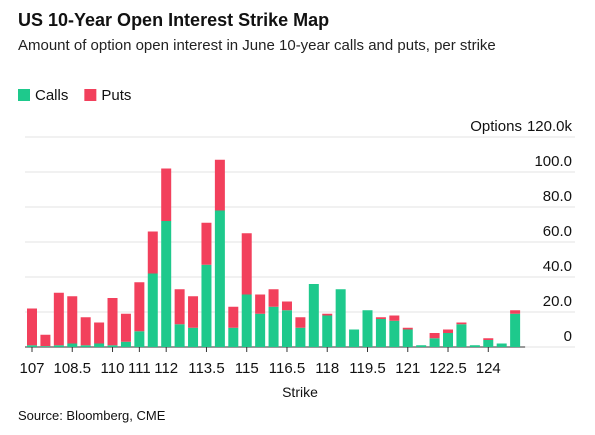 This screenshot has height=435, width=595. What do you see at coordinates (113, 368) in the screenshot?
I see `x-tick-label: 110` at bounding box center [113, 368].